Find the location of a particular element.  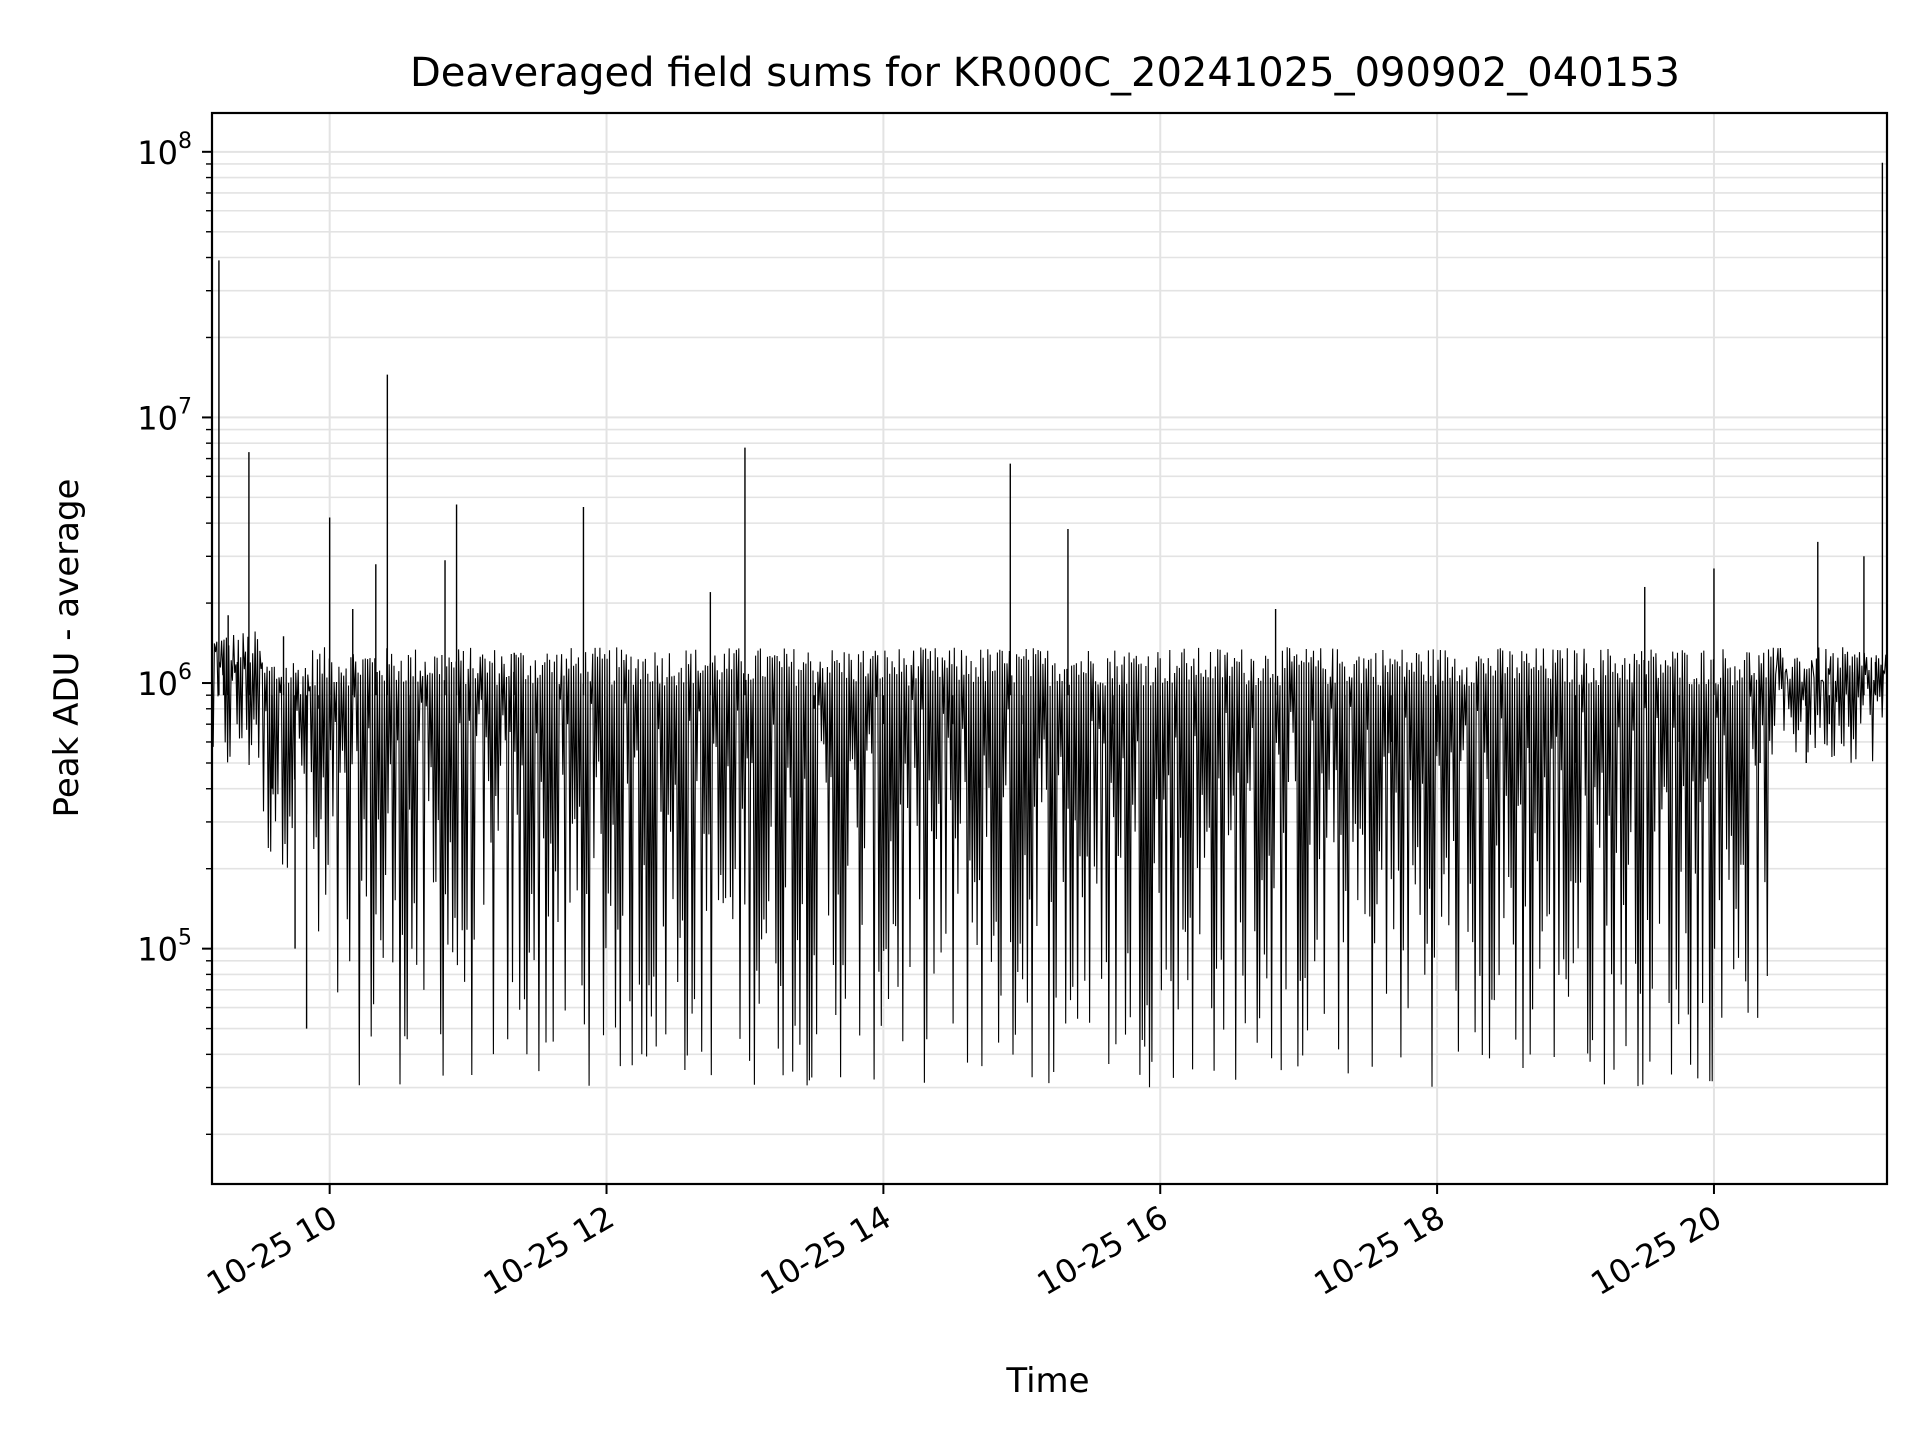

x-tick-label: 10-25 20 is located at coordinates (1656, 1250).